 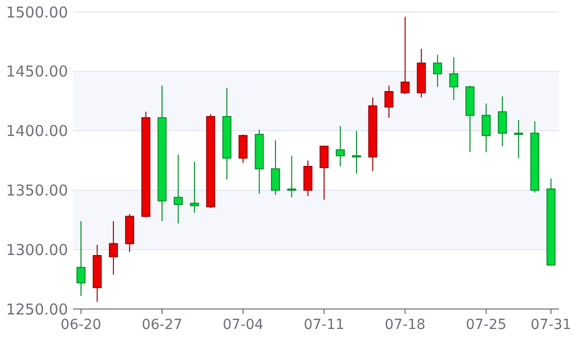 I want to click on x-tick-label: 07-04, so click(x=243, y=325).